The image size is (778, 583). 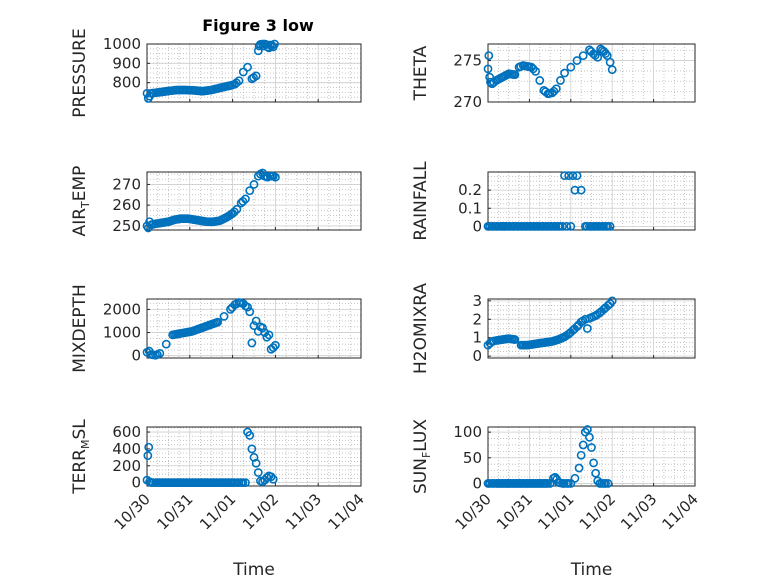 What do you see at coordinates (126, 226) in the screenshot?
I see `y-tick-label: 250` at bounding box center [126, 226].